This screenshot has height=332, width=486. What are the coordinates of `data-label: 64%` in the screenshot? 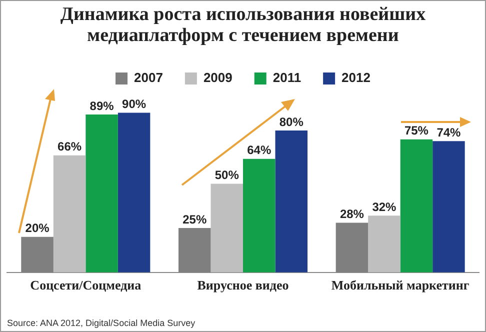 It's located at (259, 150).